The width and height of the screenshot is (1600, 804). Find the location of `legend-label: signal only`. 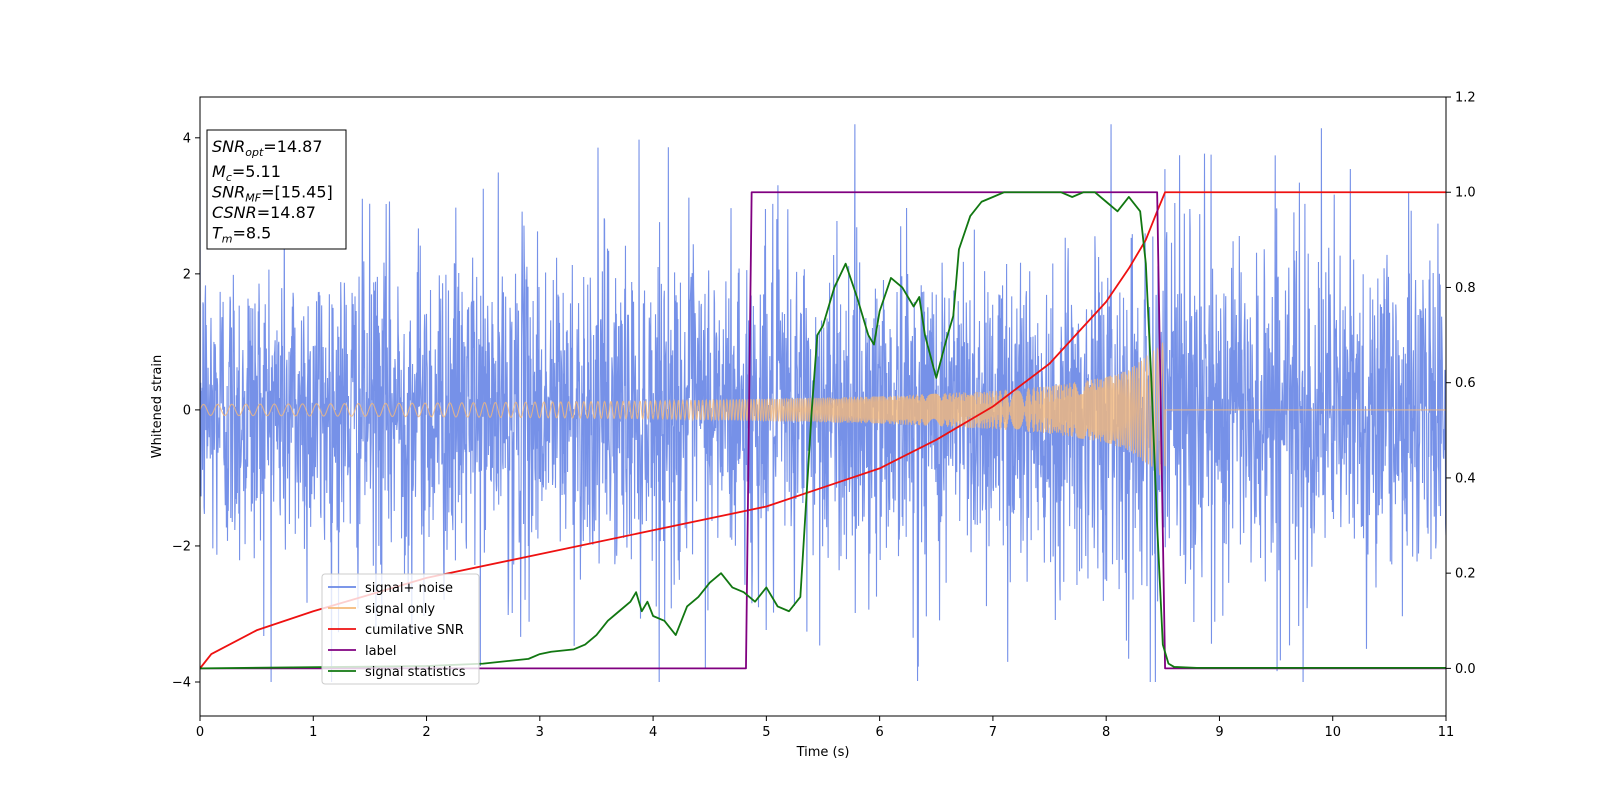

legend-label: signal only is located at coordinates (400, 609).